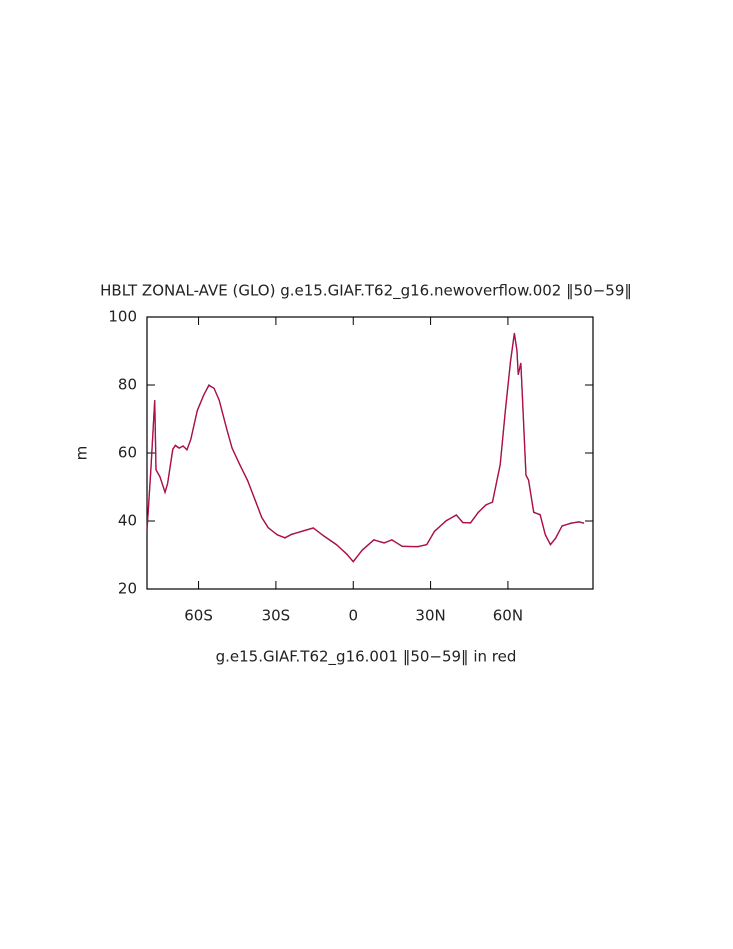  I want to click on y-axis-label: m, so click(82, 453).